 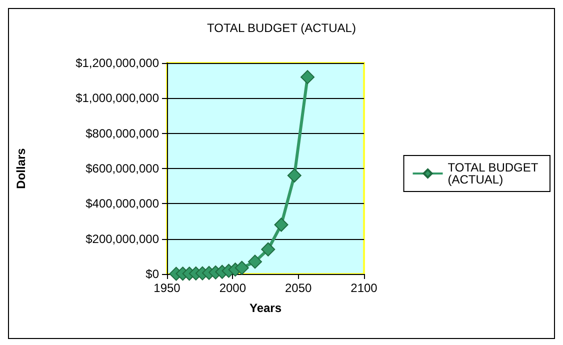 What do you see at coordinates (167, 288) in the screenshot?
I see `x-tick-label: 1950` at bounding box center [167, 288].